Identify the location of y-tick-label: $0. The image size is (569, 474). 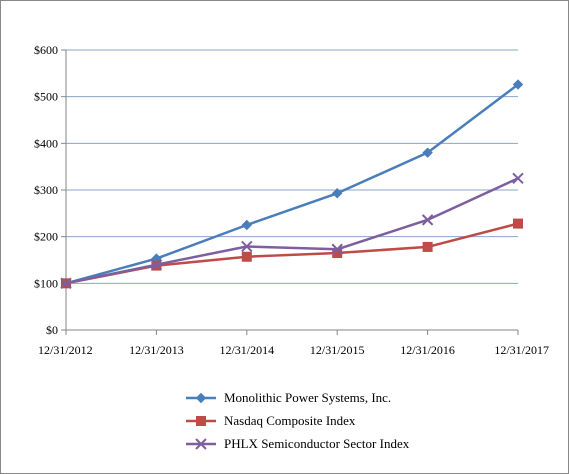
(52, 330).